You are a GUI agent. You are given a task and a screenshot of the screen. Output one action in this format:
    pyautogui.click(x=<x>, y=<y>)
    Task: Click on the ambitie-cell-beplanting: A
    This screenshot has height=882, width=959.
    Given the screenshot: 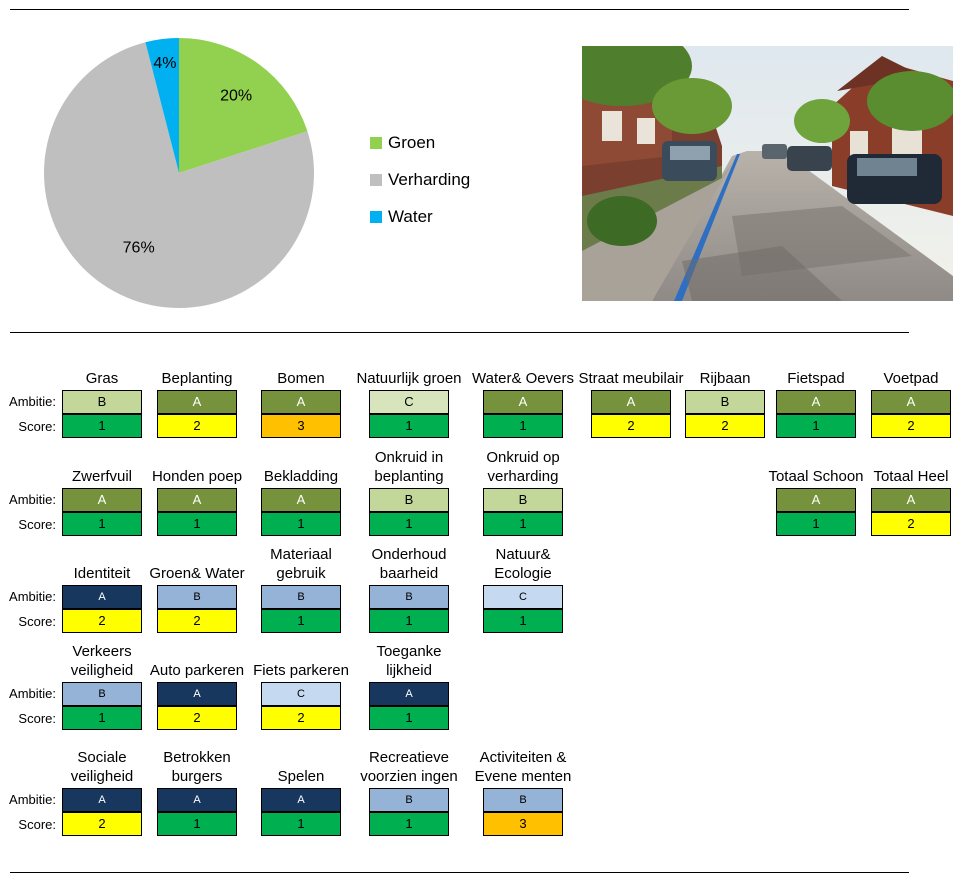 What is the action you would take?
    pyautogui.click(x=197, y=402)
    